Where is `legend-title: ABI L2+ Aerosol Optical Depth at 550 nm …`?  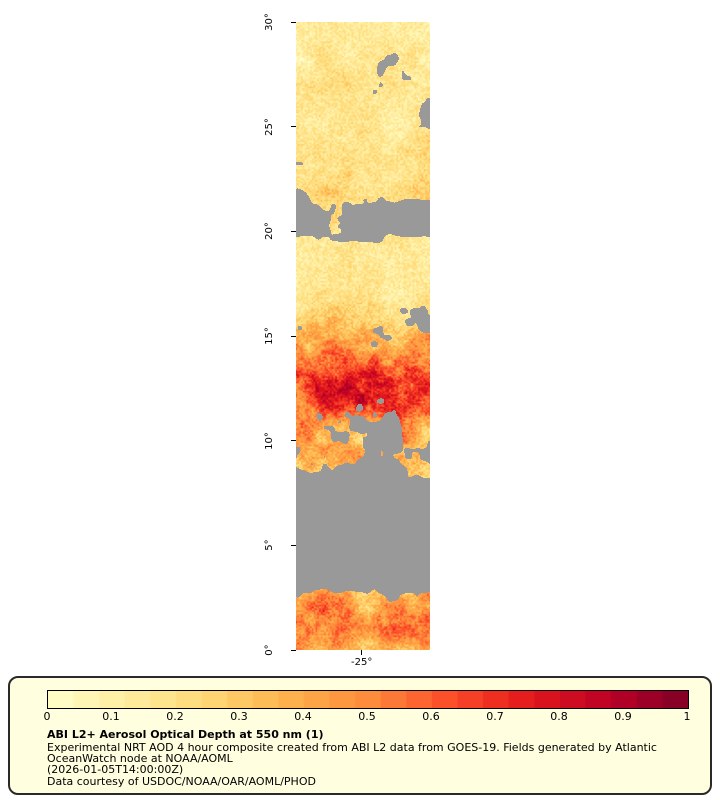 legend-title: ABI L2+ Aerosol Optical Depth at 550 nm … is located at coordinates (185, 734).